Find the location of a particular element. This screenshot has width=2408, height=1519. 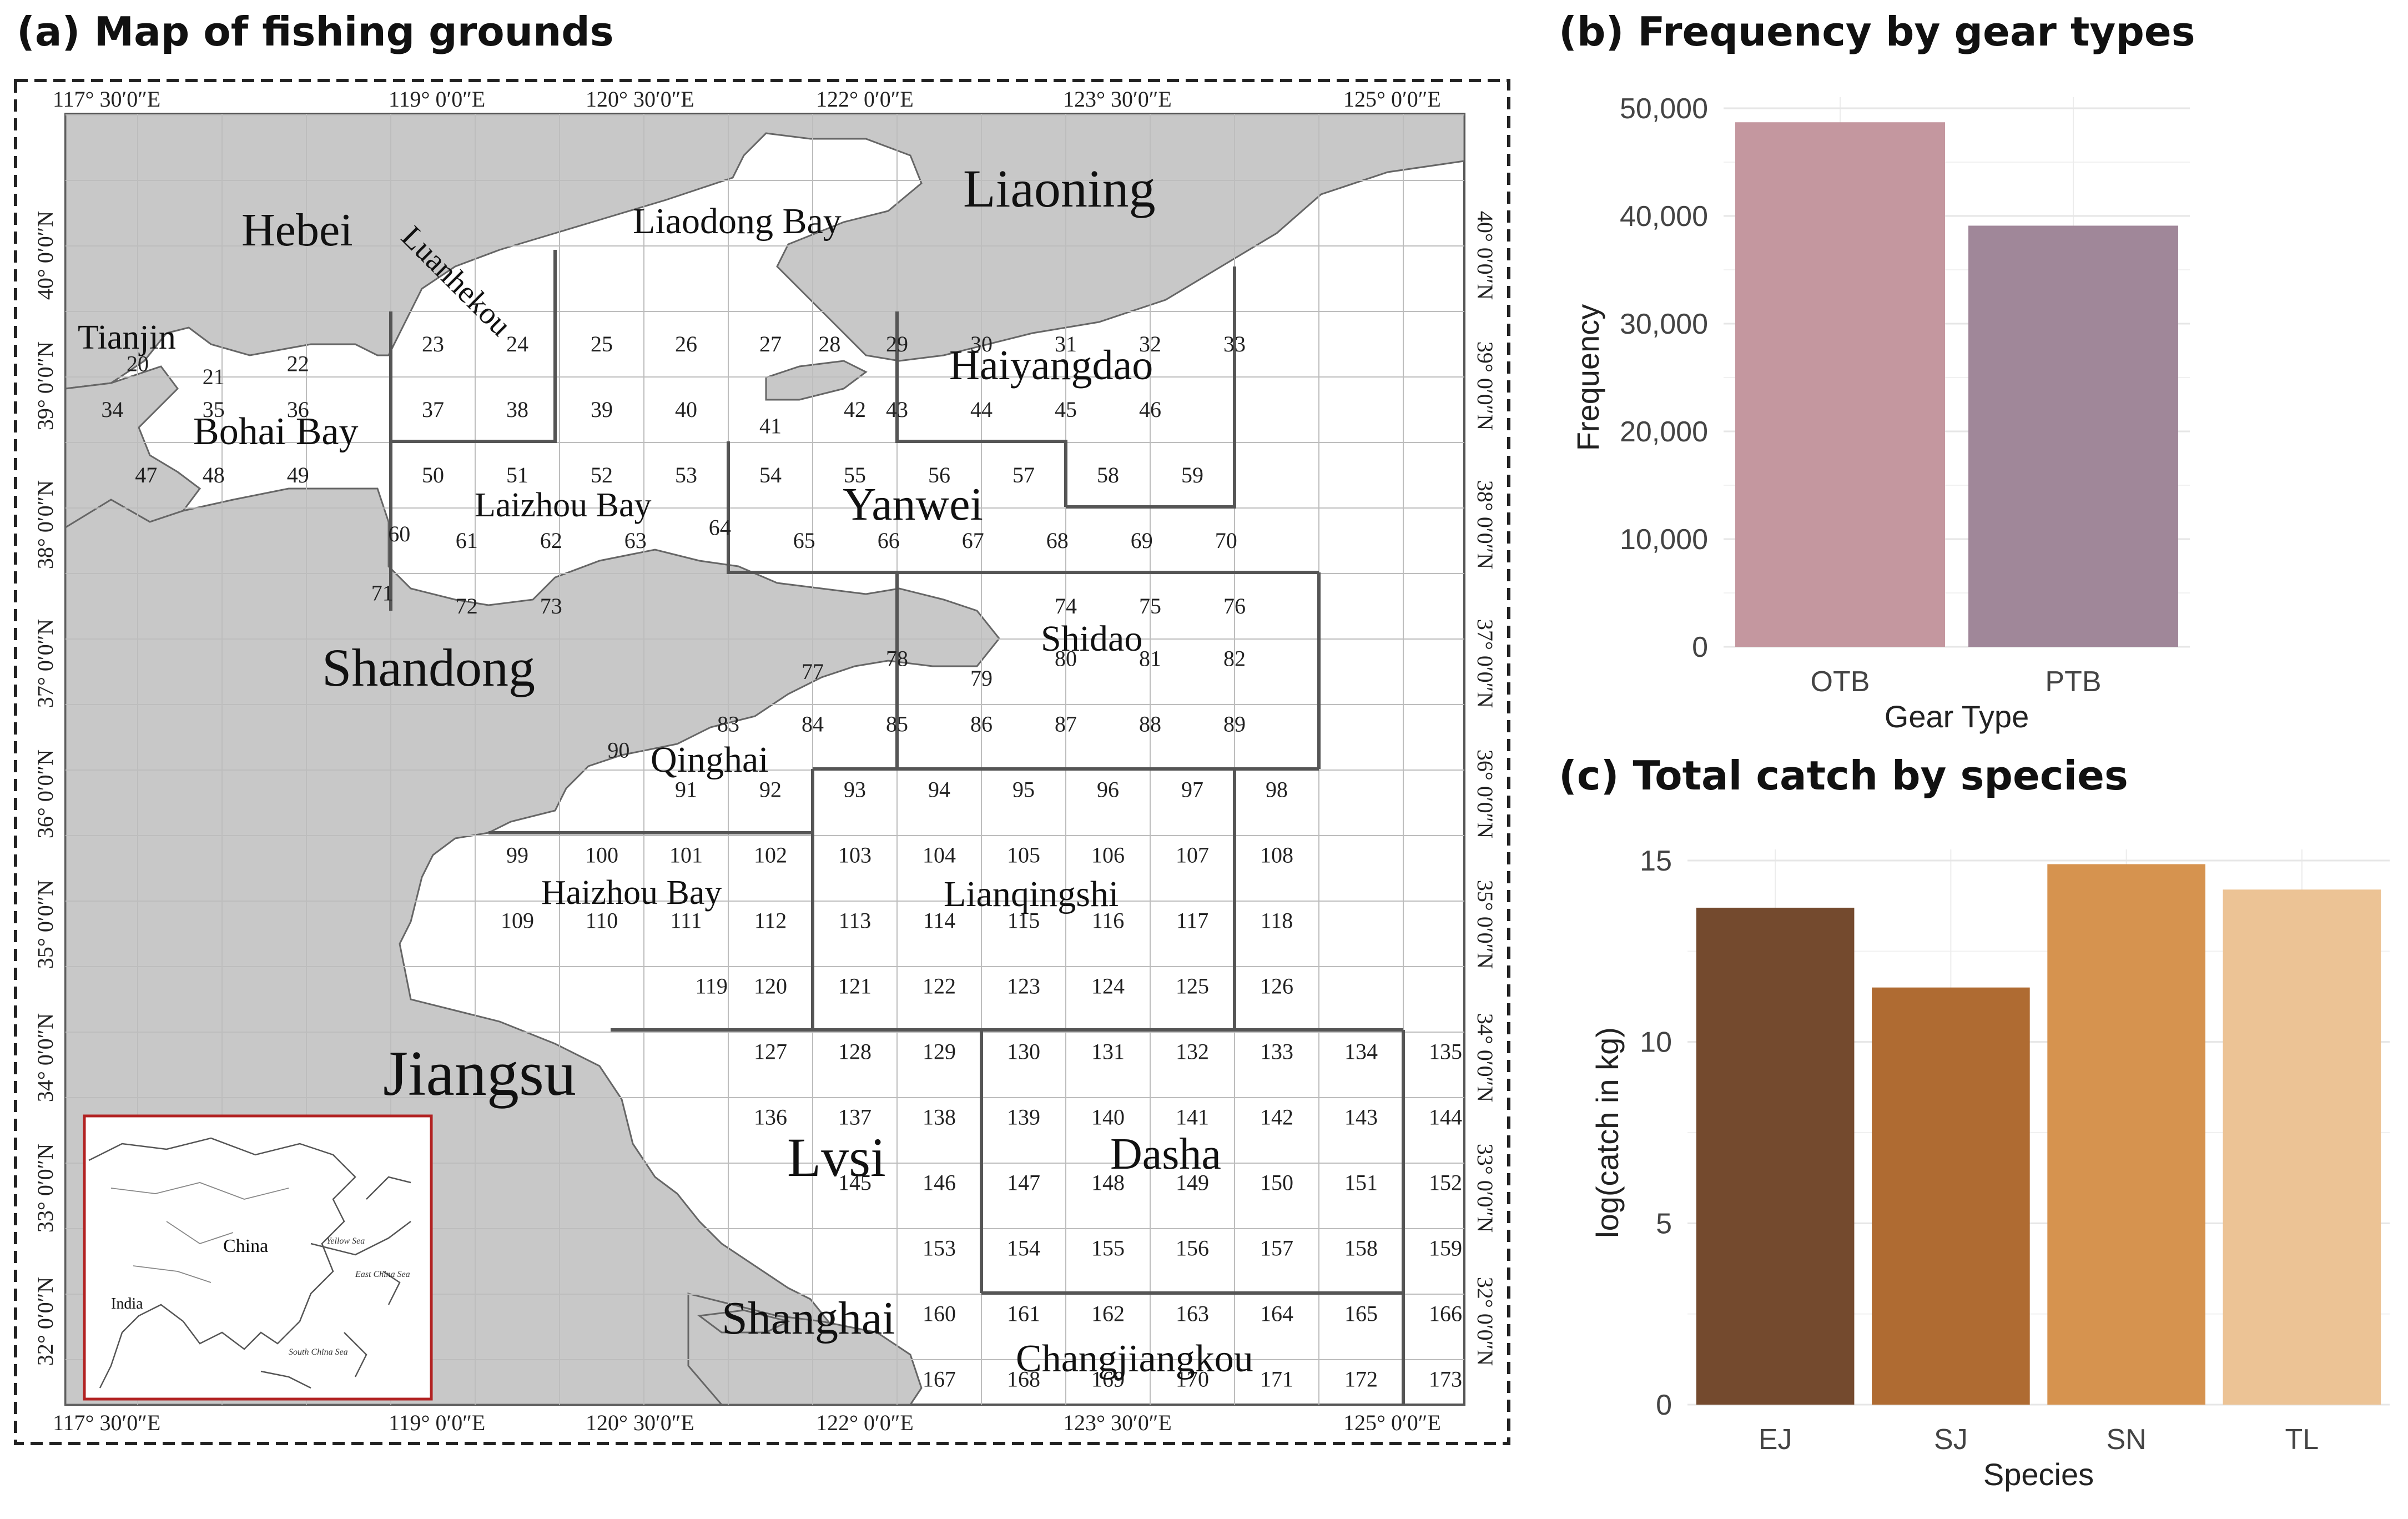

region-jiangsu: Jiangsu is located at coordinates (480, 1073).